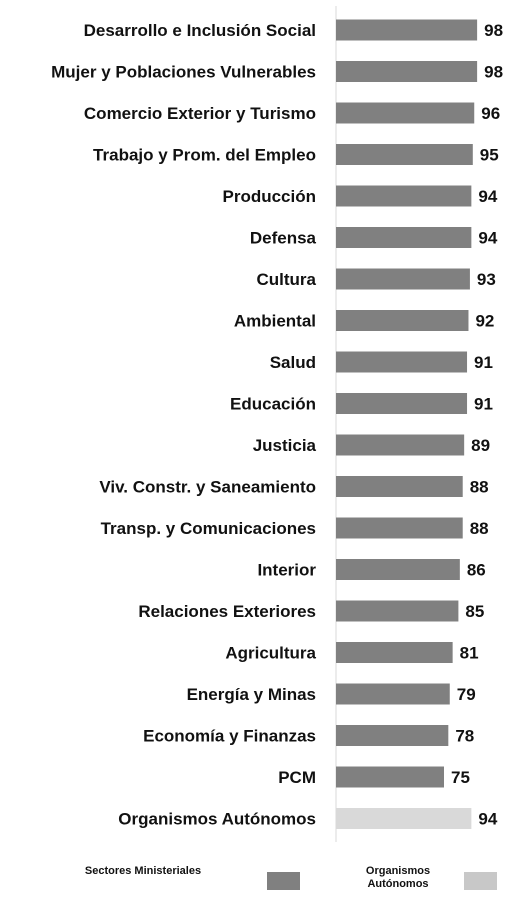 The image size is (520, 919). What do you see at coordinates (285, 445) in the screenshot?
I see `category-label: Justicia` at bounding box center [285, 445].